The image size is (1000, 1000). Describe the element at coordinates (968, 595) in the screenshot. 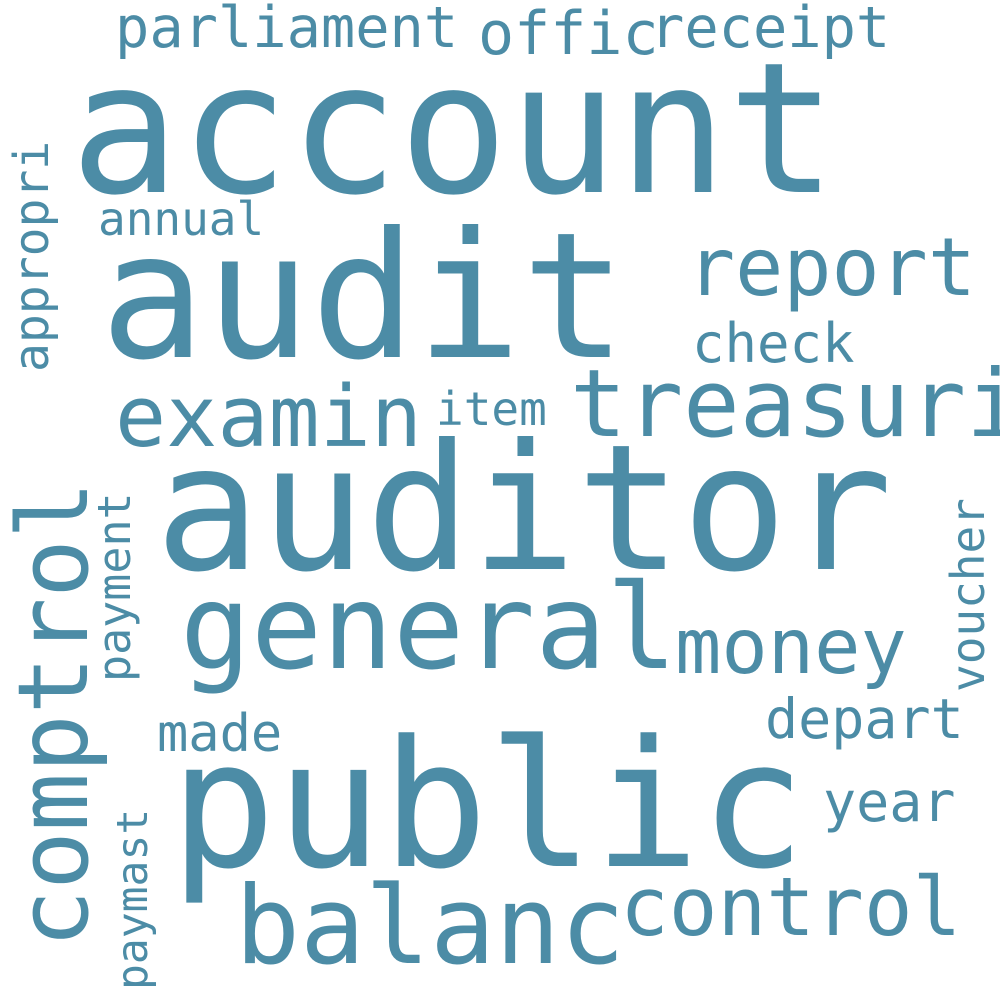

I see `word-voucher: voucher` at that location.